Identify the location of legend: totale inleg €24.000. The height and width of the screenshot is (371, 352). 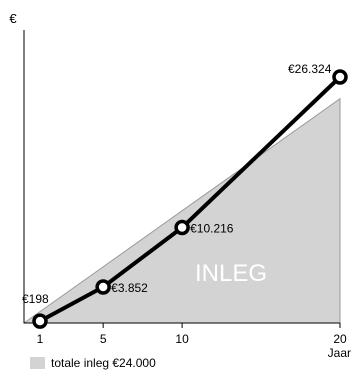
(93, 363).